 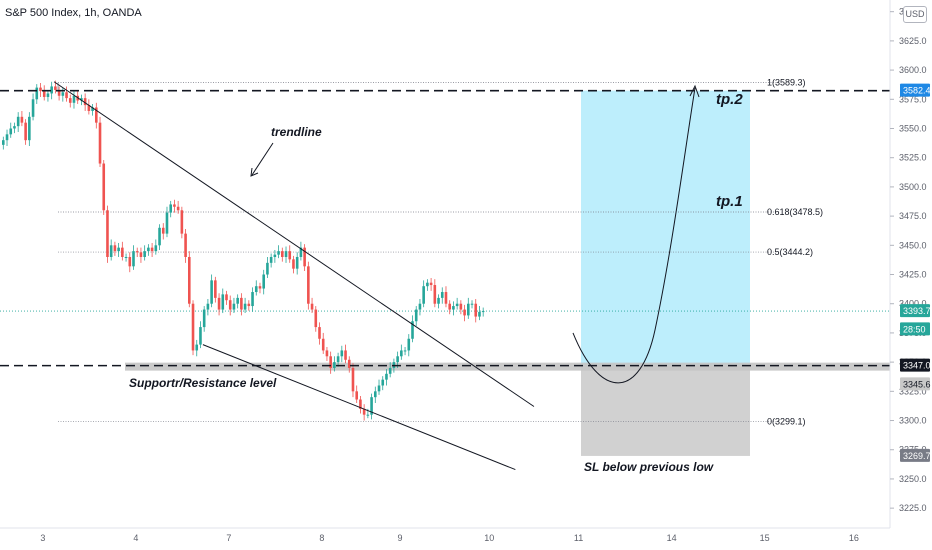 I want to click on time-tick-label: 7, so click(x=228, y=538).